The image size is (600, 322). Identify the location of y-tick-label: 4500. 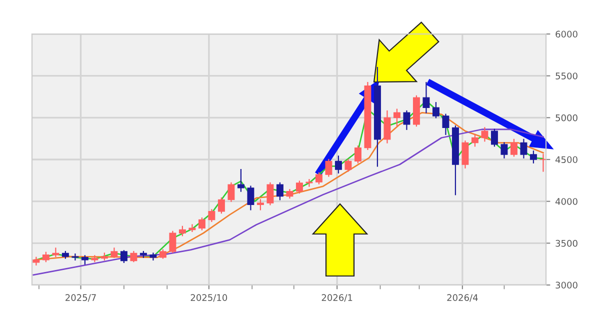
(566, 160).